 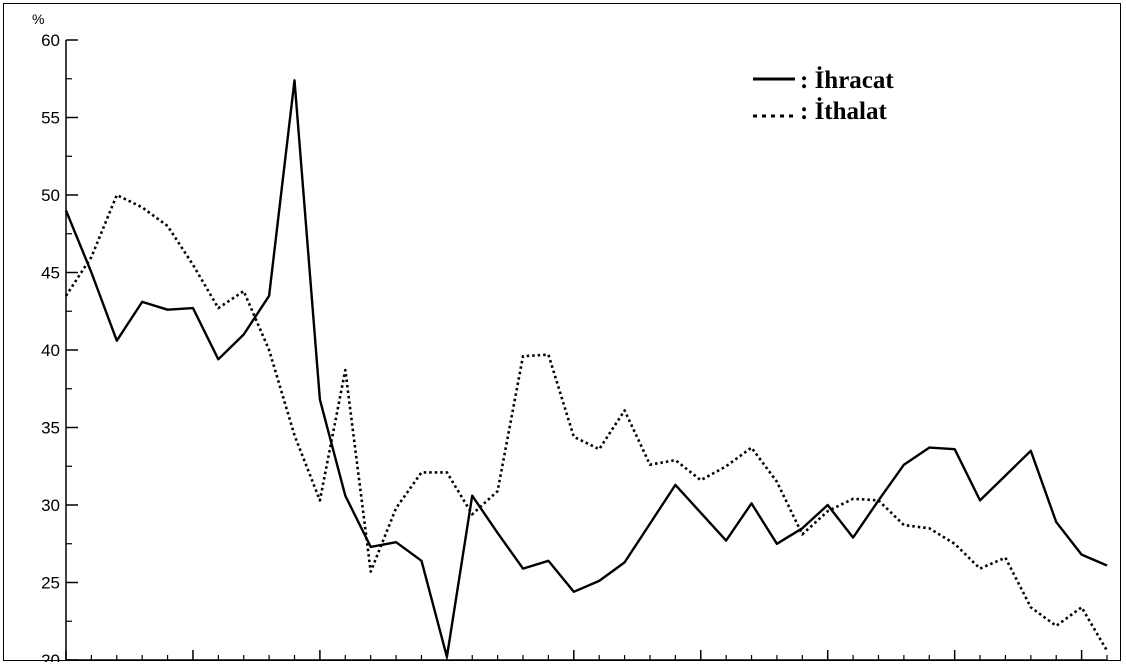 What do you see at coordinates (320, 661) in the screenshot?
I see `x-tick-label: 1941` at bounding box center [320, 661].